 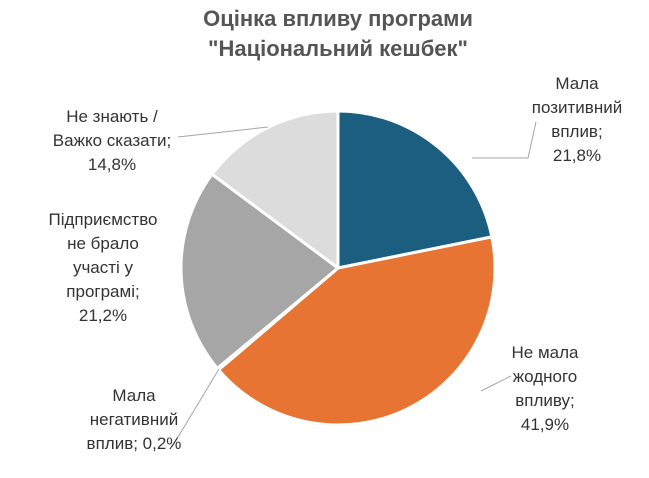 I want to click on slice-label: Не мала жодного впливу; 41,9%, so click(x=546, y=388).